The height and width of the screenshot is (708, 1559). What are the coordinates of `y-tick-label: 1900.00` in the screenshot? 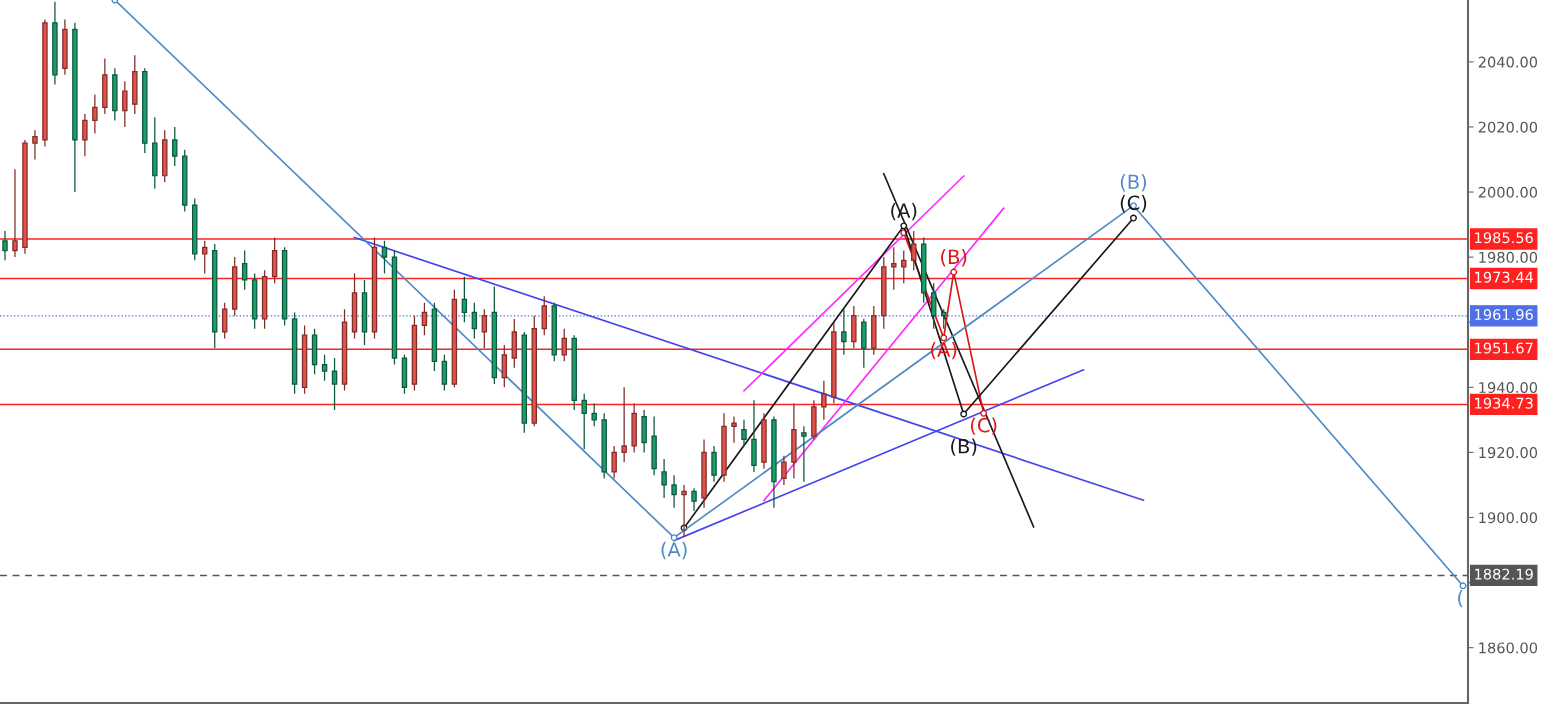 It's located at (1508, 518).